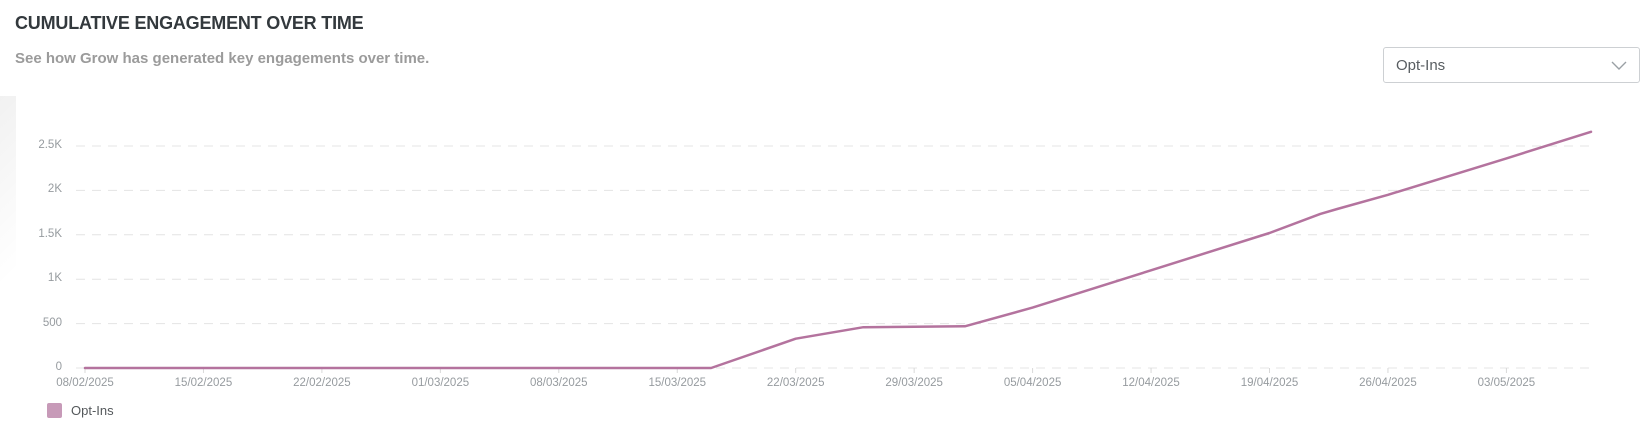  What do you see at coordinates (54, 410) in the screenshot?
I see `legend-swatch-opt-ins` at bounding box center [54, 410].